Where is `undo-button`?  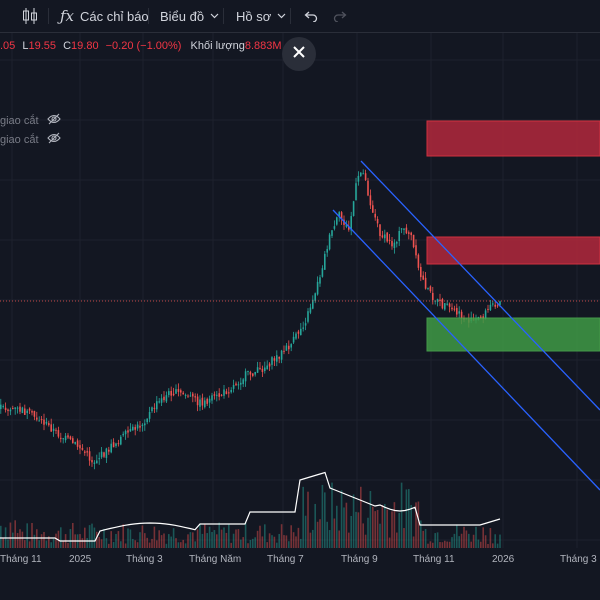 undo-button is located at coordinates (311, 16).